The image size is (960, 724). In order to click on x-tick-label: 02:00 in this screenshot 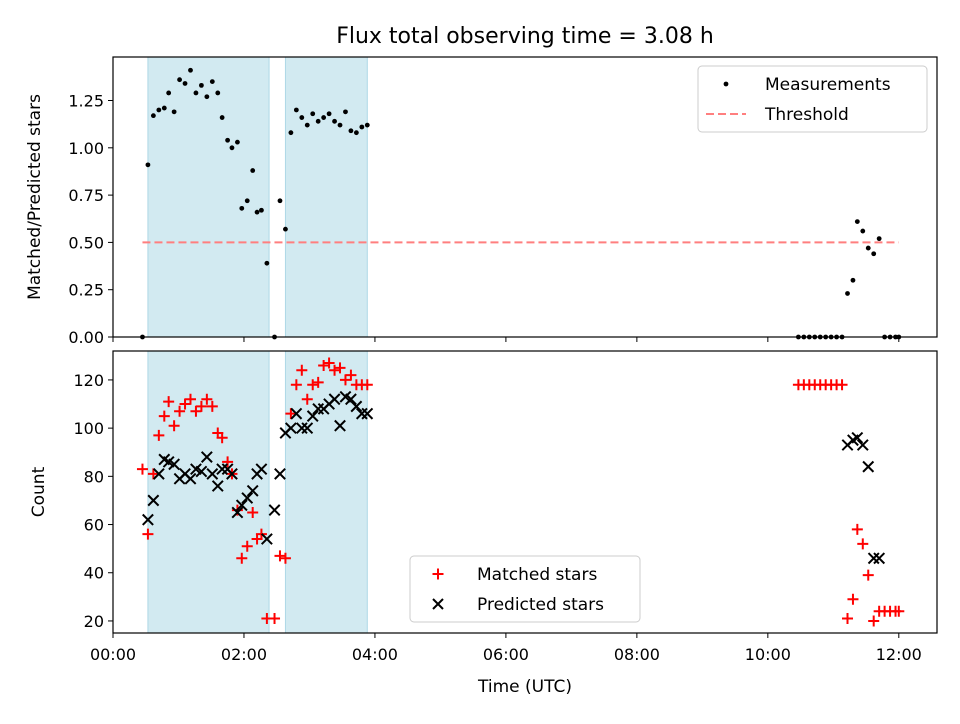, I will do `click(244, 654)`.